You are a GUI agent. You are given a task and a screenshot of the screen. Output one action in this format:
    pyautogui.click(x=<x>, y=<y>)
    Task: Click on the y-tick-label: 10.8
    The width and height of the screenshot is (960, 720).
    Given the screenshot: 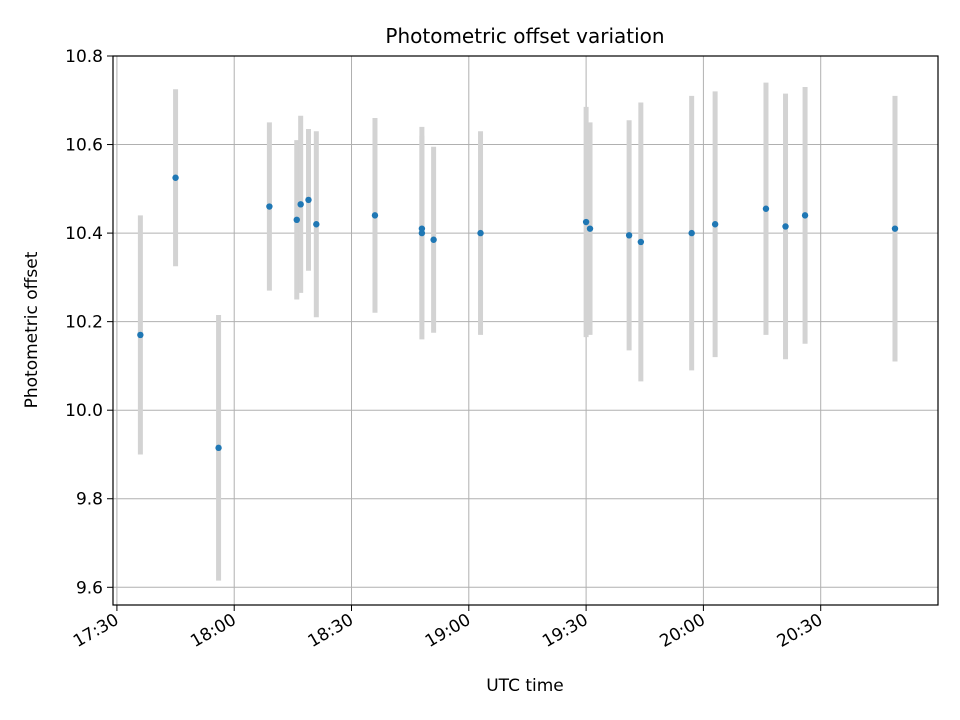 What is the action you would take?
    pyautogui.click(x=84, y=57)
    